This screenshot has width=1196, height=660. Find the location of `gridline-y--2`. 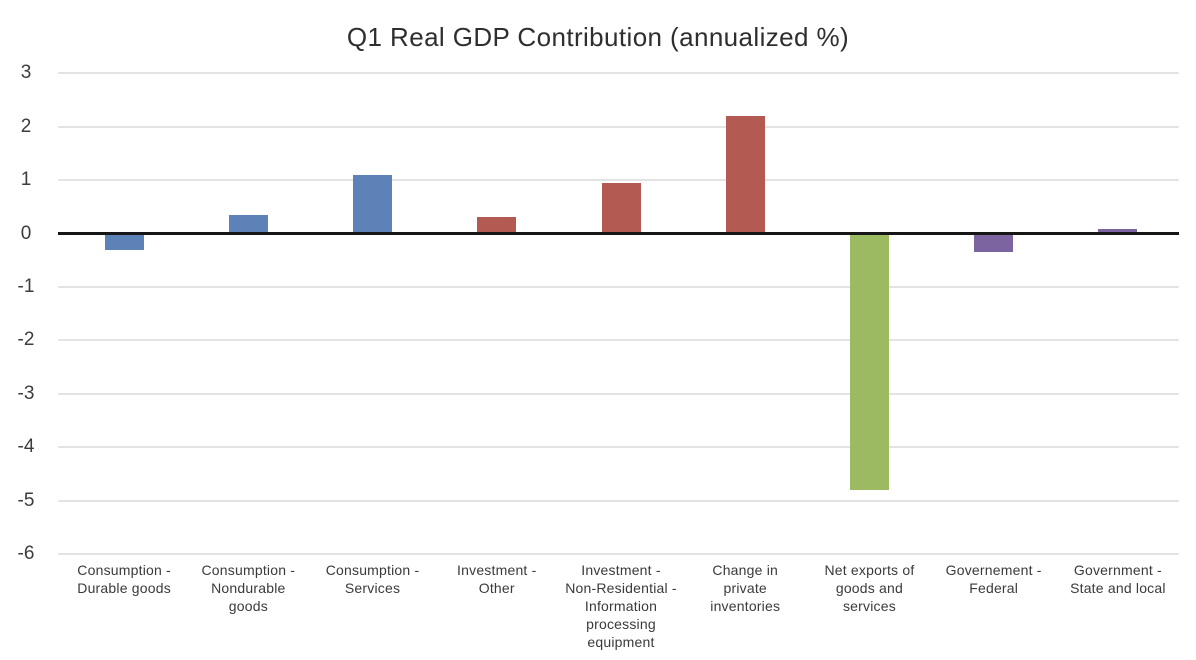

gridline-y--2 is located at coordinates (618, 340).